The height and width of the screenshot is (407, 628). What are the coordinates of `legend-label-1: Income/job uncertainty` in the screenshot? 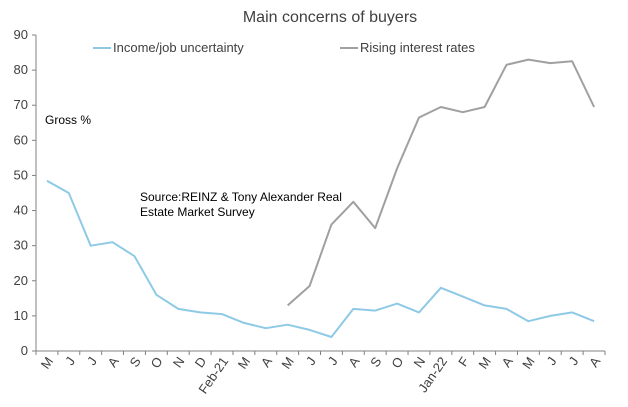 It's located at (178, 47).